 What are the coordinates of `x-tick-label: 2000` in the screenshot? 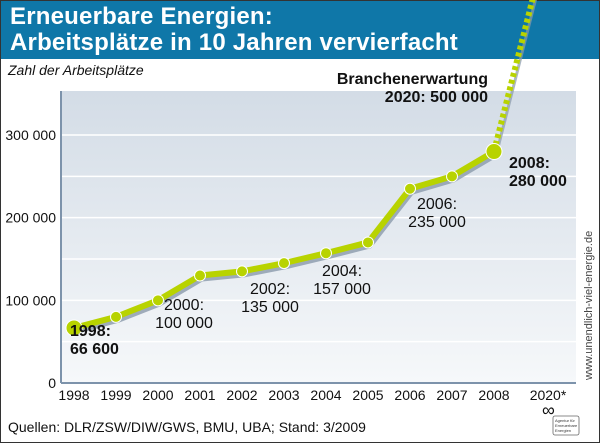 It's located at (157, 395).